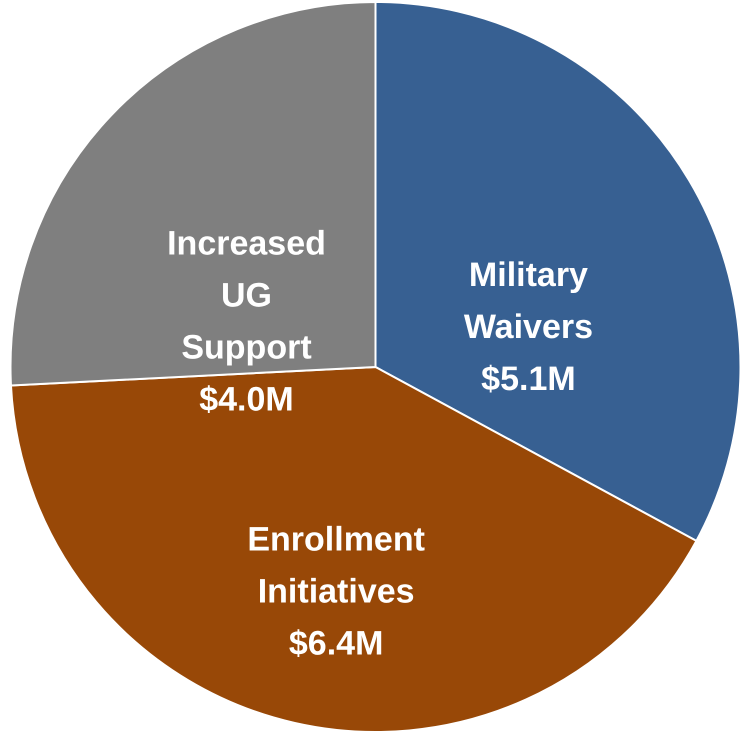  I want to click on data-label: $6.4M, so click(336, 643).